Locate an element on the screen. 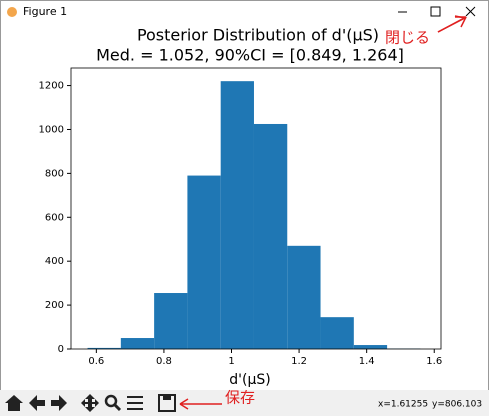  y-tick-label: 600 is located at coordinates (54, 217).